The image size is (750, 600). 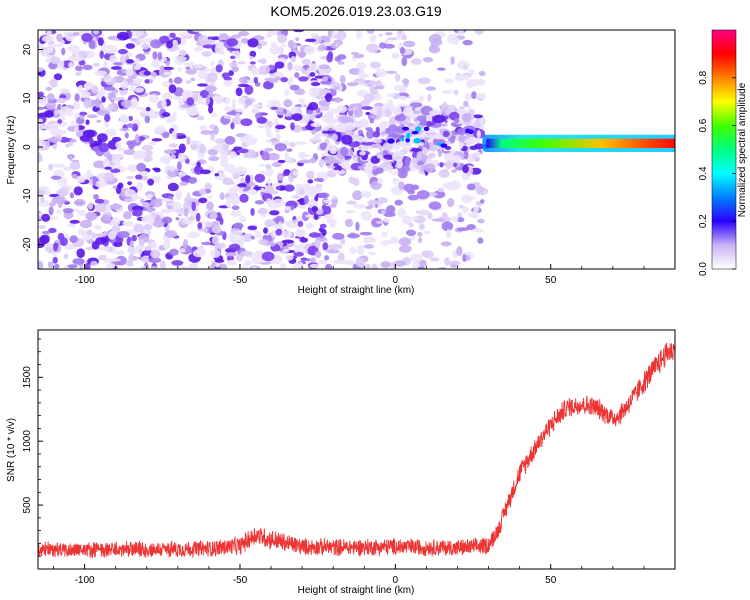 I want to click on spectrogram-y-label: Frequency (Hz), so click(x=11, y=150).